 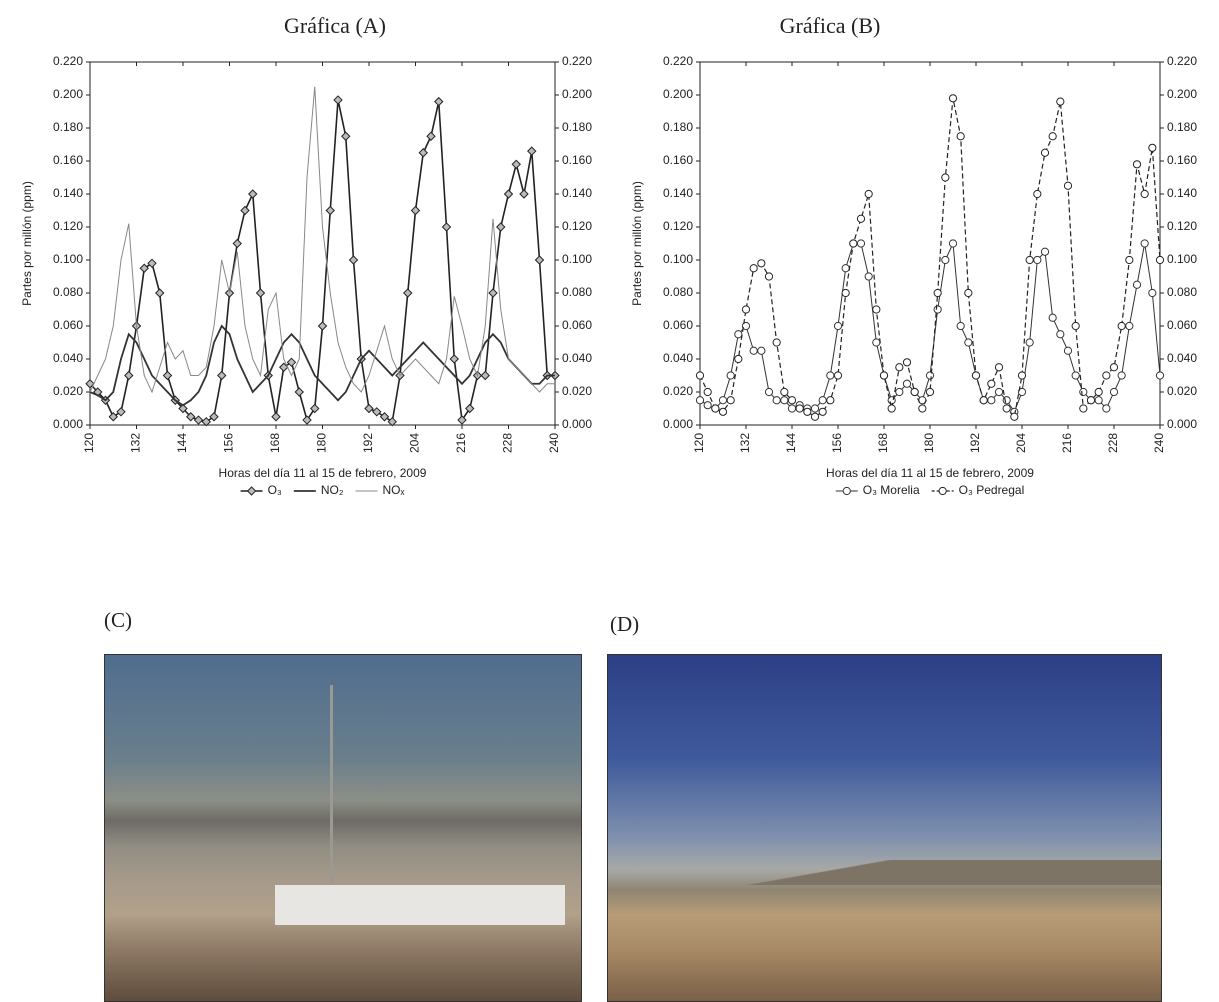 I want to click on x-tick-label: 168, so click(x=883, y=443).